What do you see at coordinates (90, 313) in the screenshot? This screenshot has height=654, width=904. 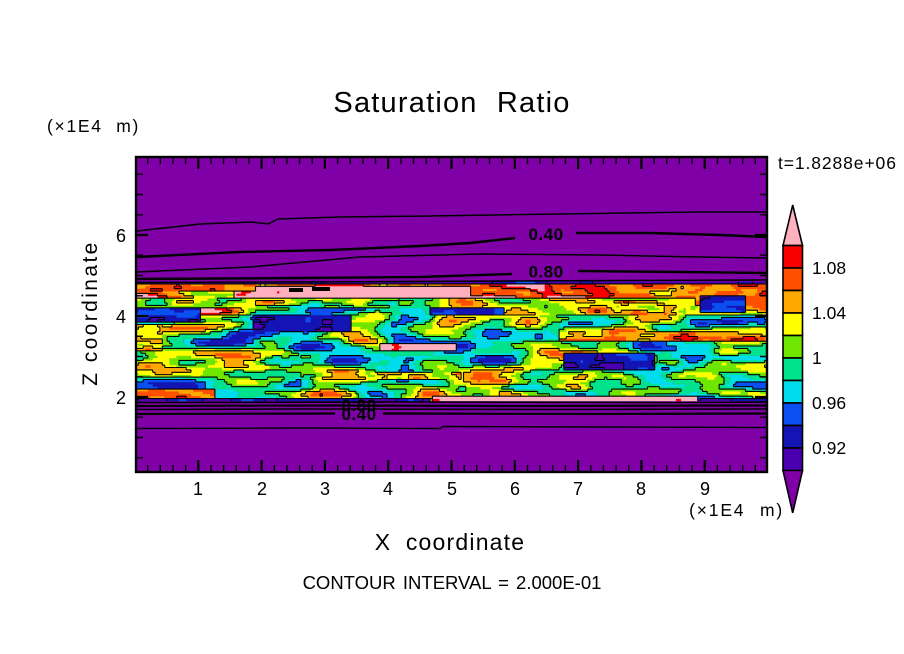 I see `svg-text: Z coordinate` at bounding box center [90, 313].